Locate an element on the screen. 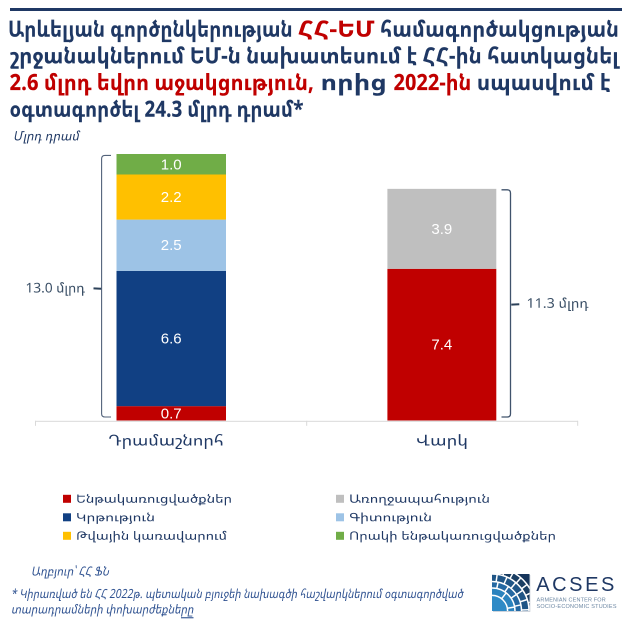 Image resolution: width=624 pixels, height=624 pixels. svg-text: ACSES is located at coordinates (576, 585).